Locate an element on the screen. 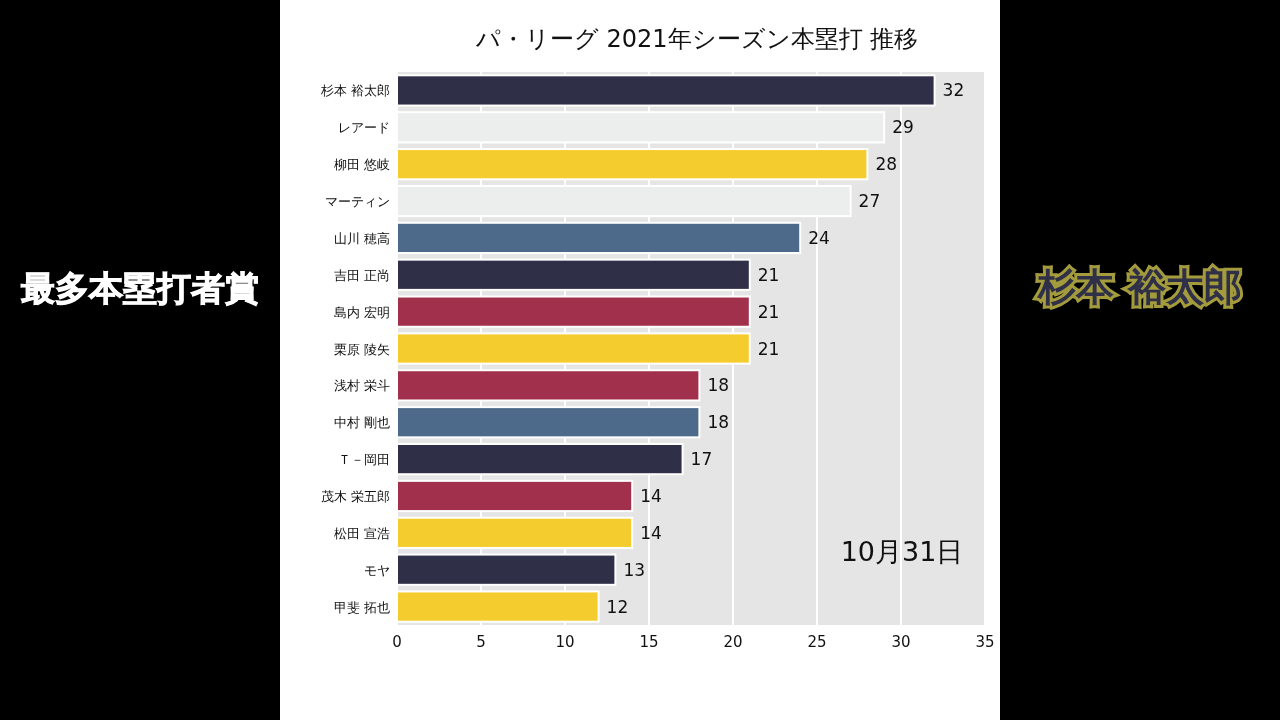 This screenshot has width=1280, height=720. y-tick-label: 杉本 裕太郎 is located at coordinates (354, 91).